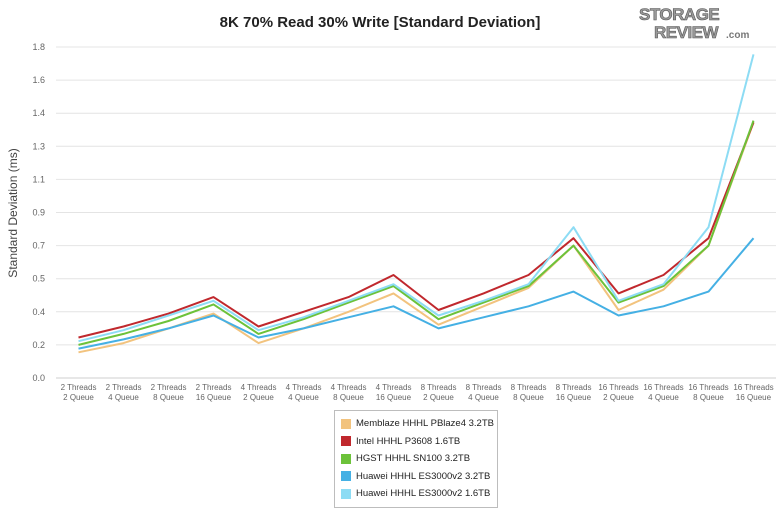 The width and height of the screenshot is (780, 516). I want to click on legend-label: Intel HHHL P3608 1.6TB, so click(408, 441).